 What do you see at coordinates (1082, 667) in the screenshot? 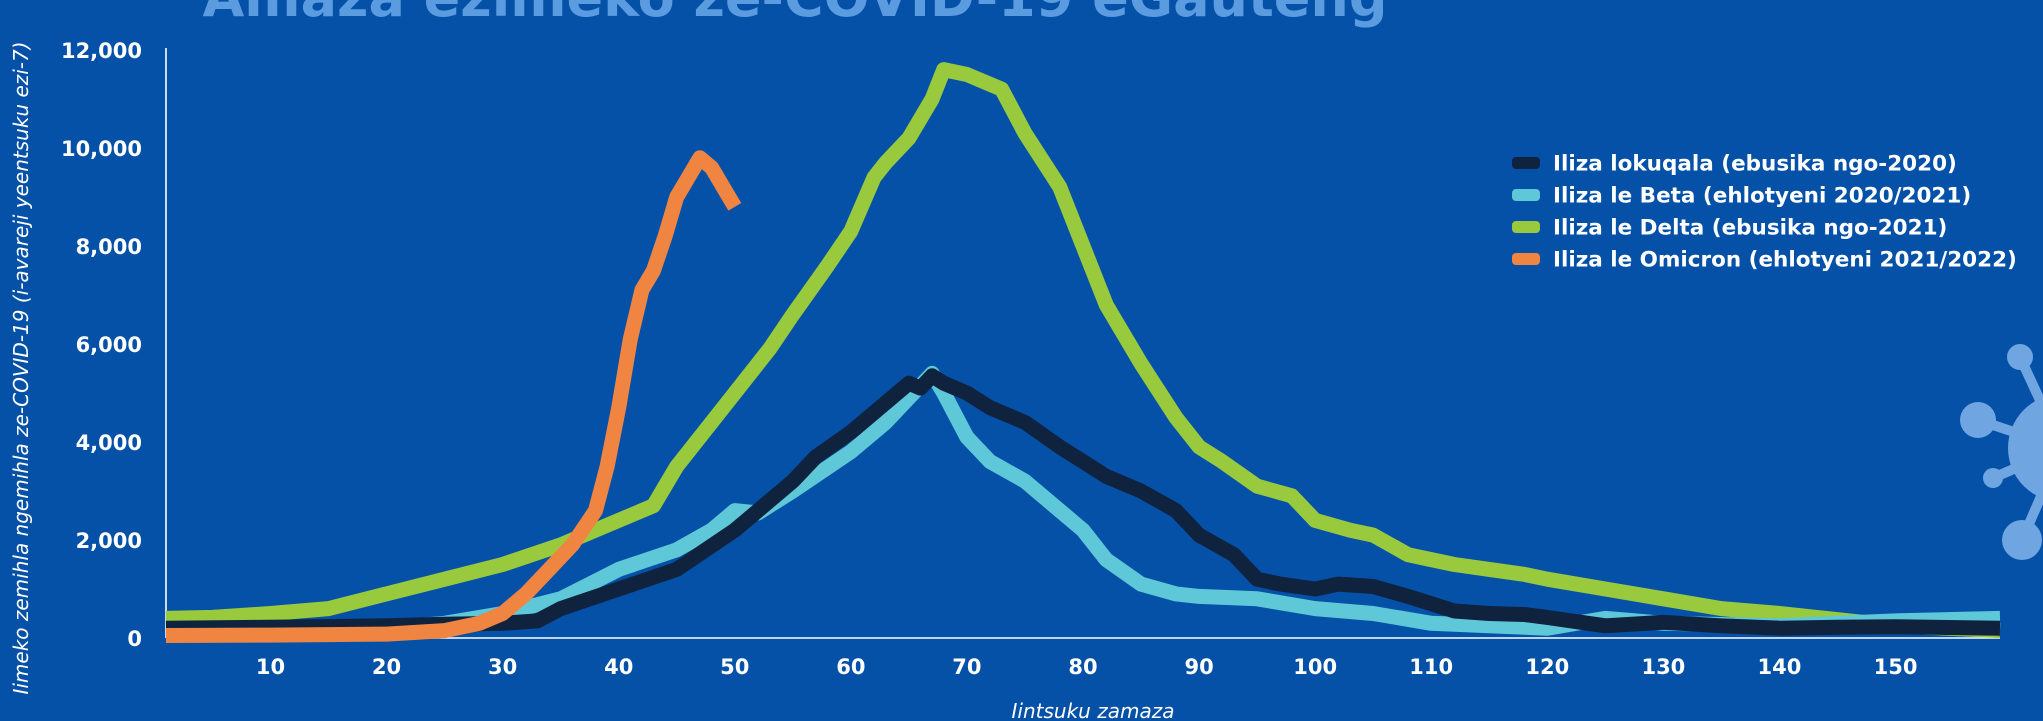
I see `x-tick-label: 80` at bounding box center [1082, 667].